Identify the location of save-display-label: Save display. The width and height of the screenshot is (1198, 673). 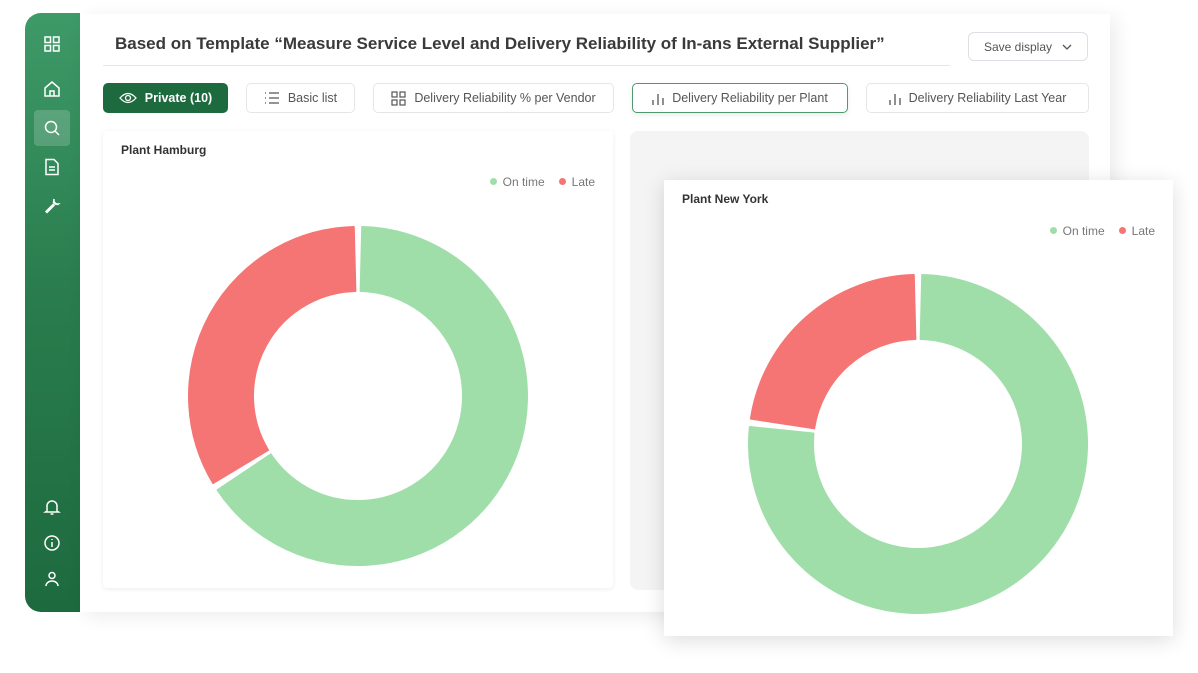
(1018, 46).